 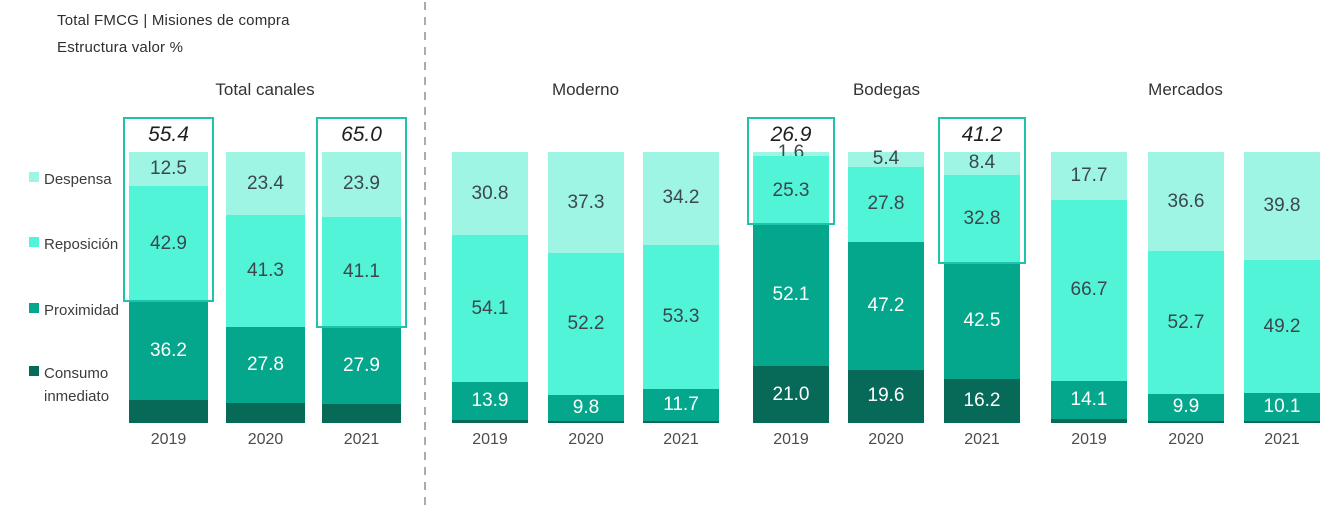 I want to click on segment-reposicion: 66.7, so click(x=1089, y=290).